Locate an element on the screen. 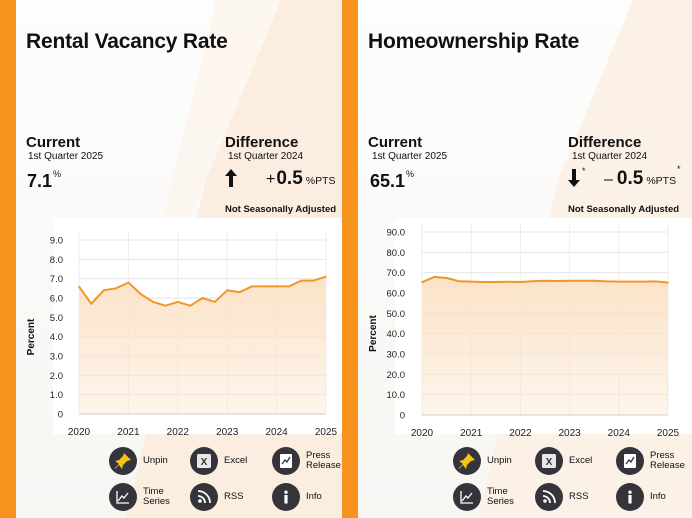  svg-text: X is located at coordinates (204, 462).